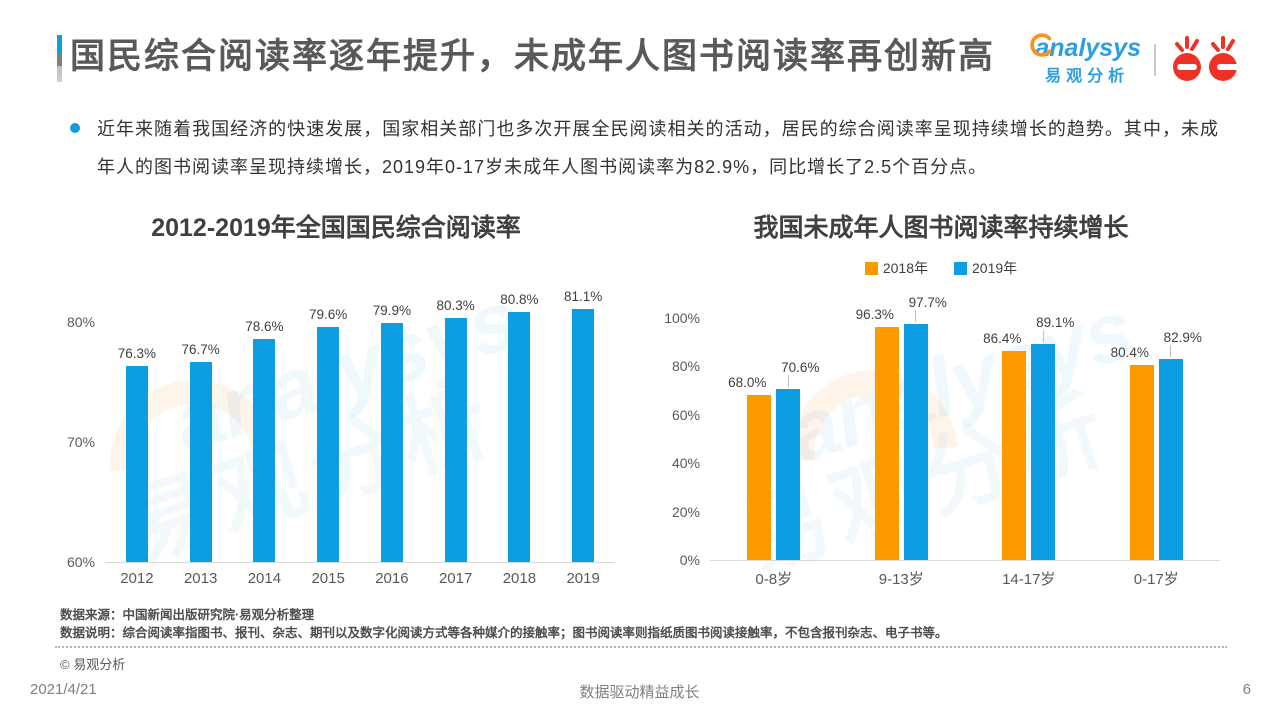  Describe the element at coordinates (93, 664) in the screenshot. I see `copyright: © 易观分析` at that location.